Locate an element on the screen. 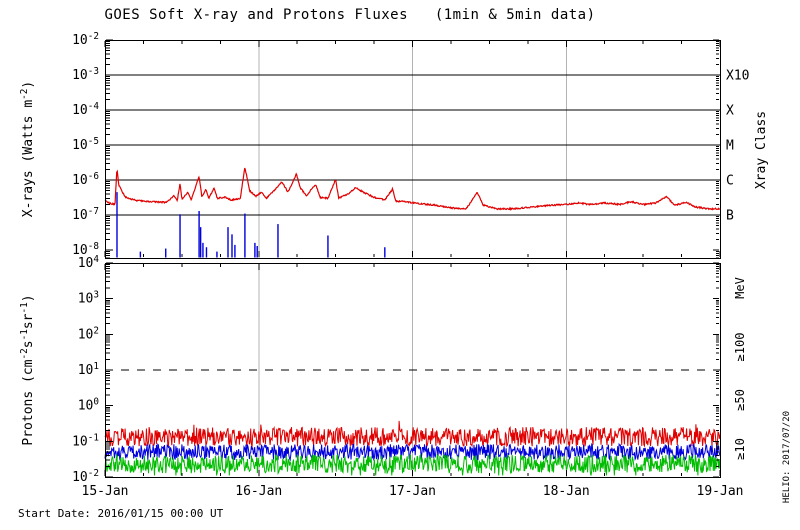 This screenshot has width=800, height=530. x-date-label: 19-Jan is located at coordinates (720, 491).